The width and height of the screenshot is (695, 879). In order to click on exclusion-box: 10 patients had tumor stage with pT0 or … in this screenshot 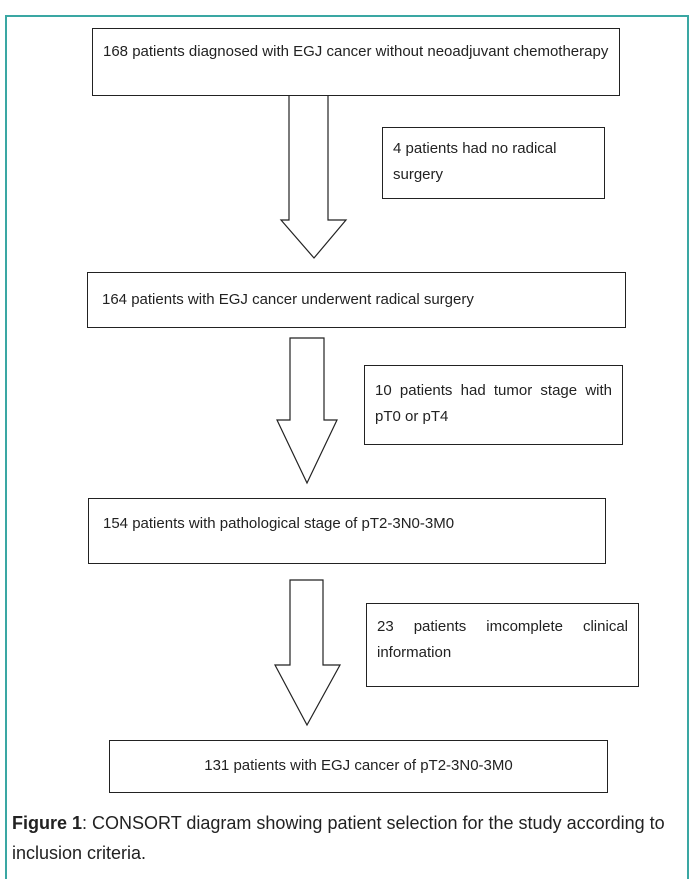, I will do `click(493, 405)`.